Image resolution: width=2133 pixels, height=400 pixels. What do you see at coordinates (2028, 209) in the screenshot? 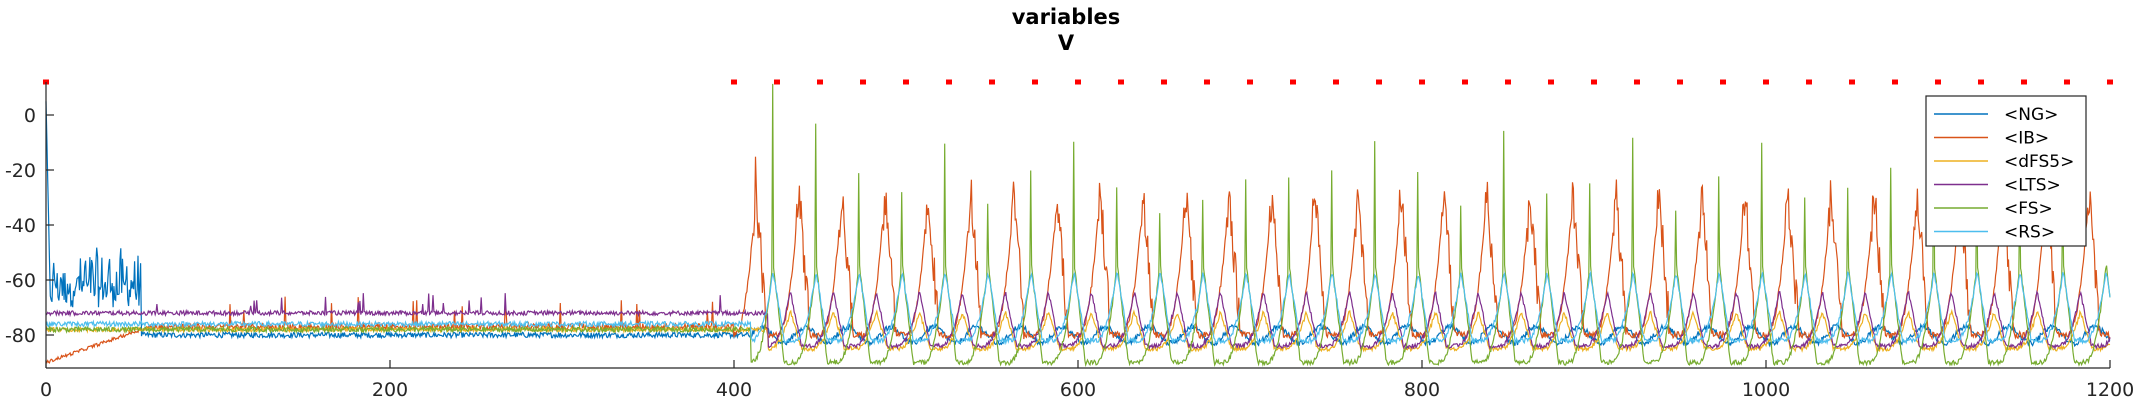
I see `legend-label-4: <FS>` at bounding box center [2028, 209].